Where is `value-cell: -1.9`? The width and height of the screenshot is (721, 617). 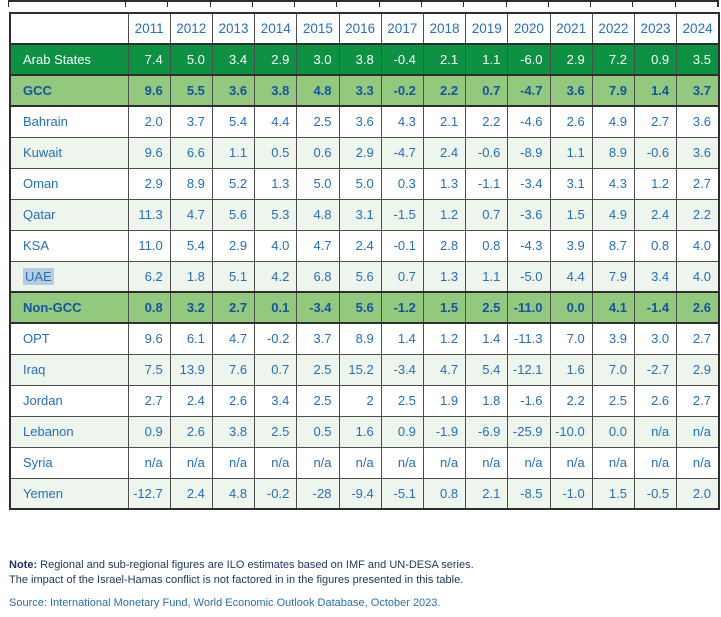 value-cell: -1.9 is located at coordinates (444, 431).